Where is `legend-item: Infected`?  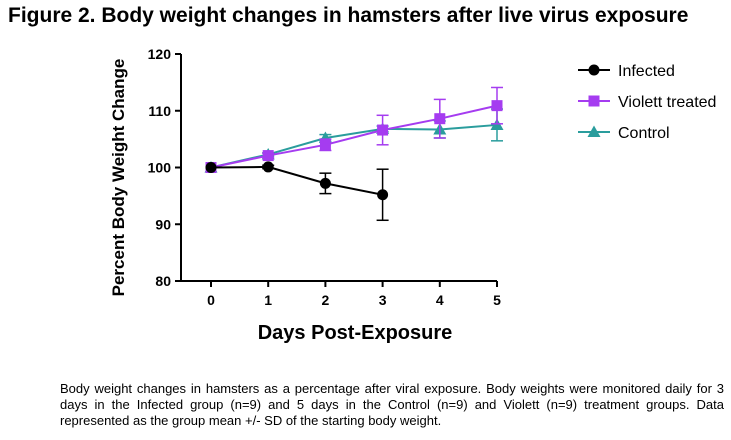
legend-item: Infected is located at coordinates (626, 71).